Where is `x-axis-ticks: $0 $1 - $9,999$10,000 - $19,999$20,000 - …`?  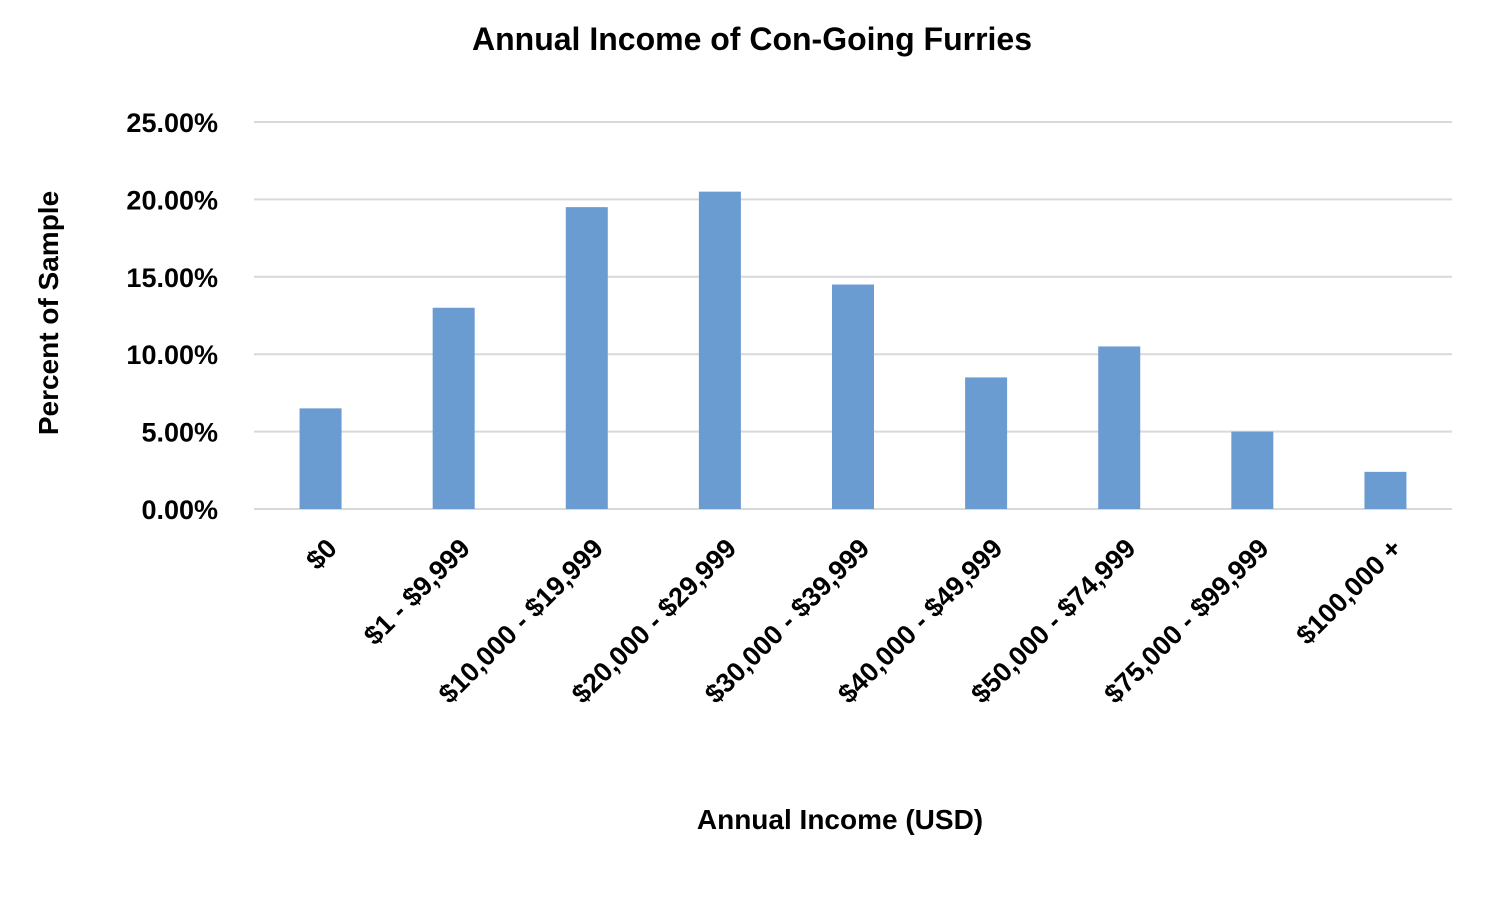 x-axis-ticks: $0 $1 - $9,999$10,000 - $19,999$20,000 - … is located at coordinates (853, 621).